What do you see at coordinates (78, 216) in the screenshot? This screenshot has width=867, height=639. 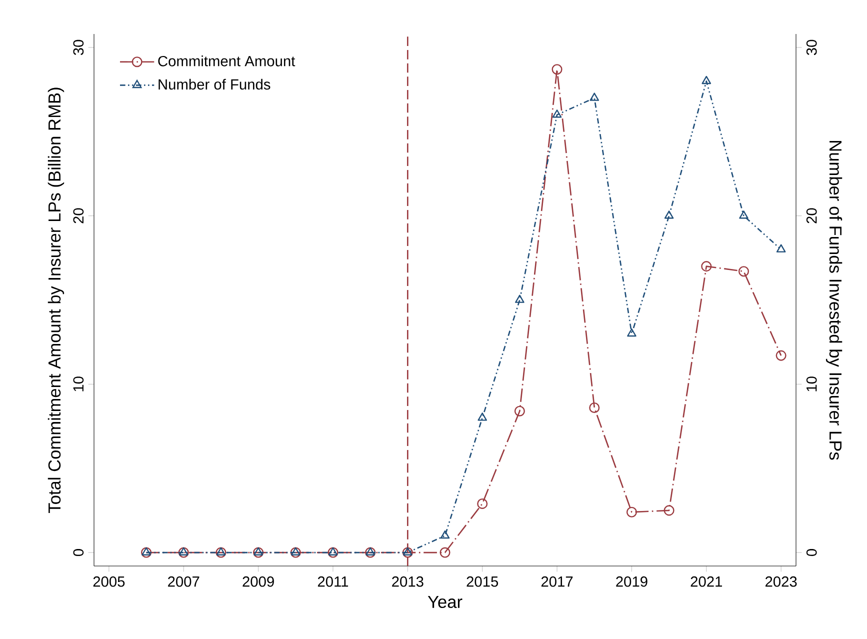 I see `y-tick-label: 20` at bounding box center [78, 216].